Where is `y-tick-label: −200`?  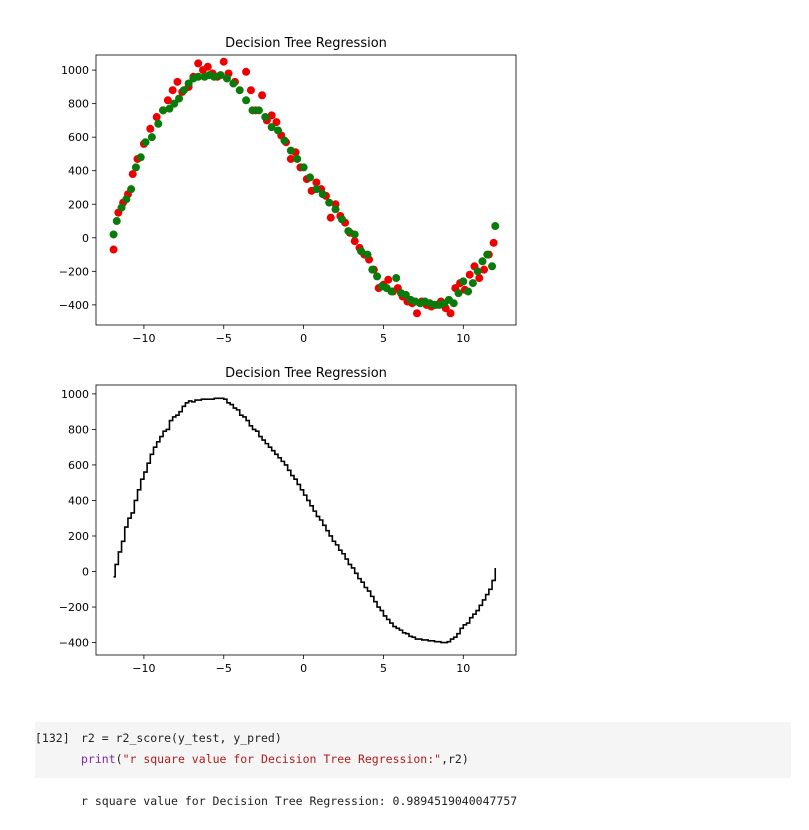 y-tick-label: −200 is located at coordinates (74, 271).